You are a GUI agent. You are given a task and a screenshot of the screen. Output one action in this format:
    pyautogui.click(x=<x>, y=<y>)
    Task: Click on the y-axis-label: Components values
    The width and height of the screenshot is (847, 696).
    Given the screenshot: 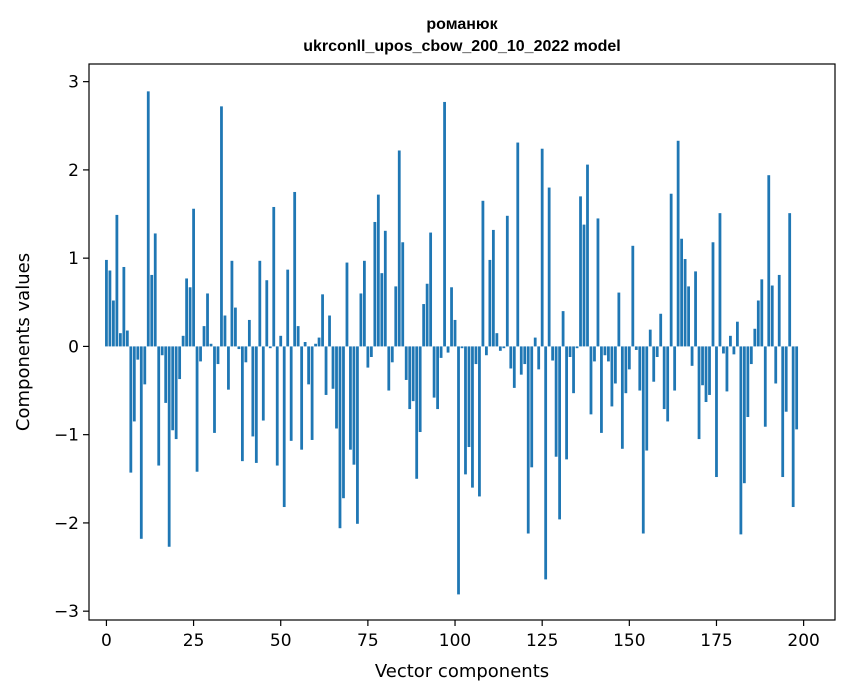 What is the action you would take?
    pyautogui.click(x=23, y=342)
    